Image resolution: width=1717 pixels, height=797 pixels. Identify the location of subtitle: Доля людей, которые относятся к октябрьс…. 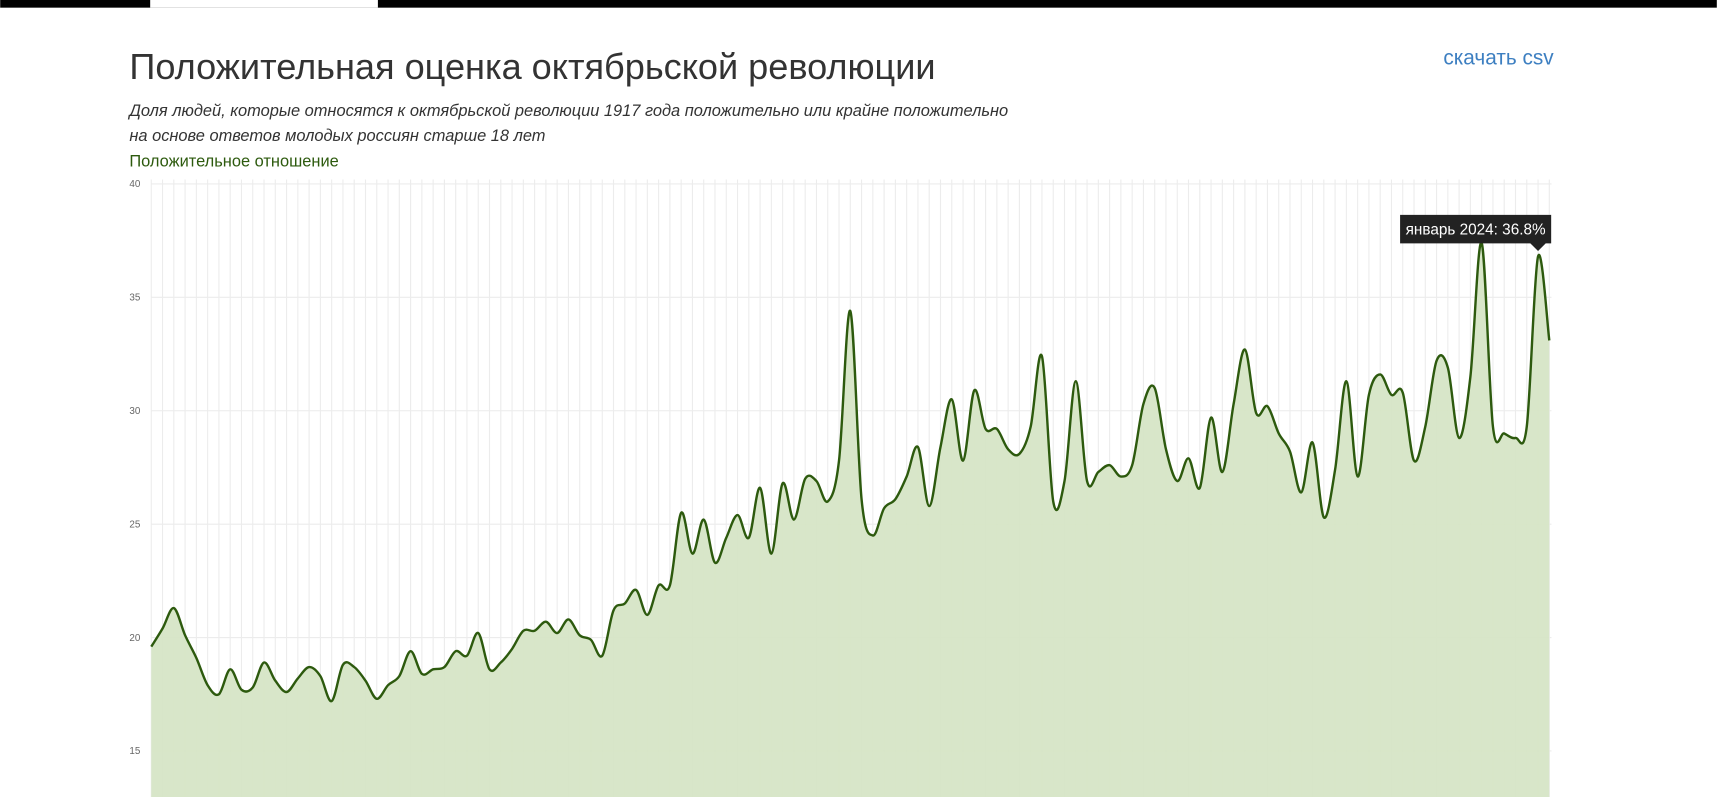
(567, 111).